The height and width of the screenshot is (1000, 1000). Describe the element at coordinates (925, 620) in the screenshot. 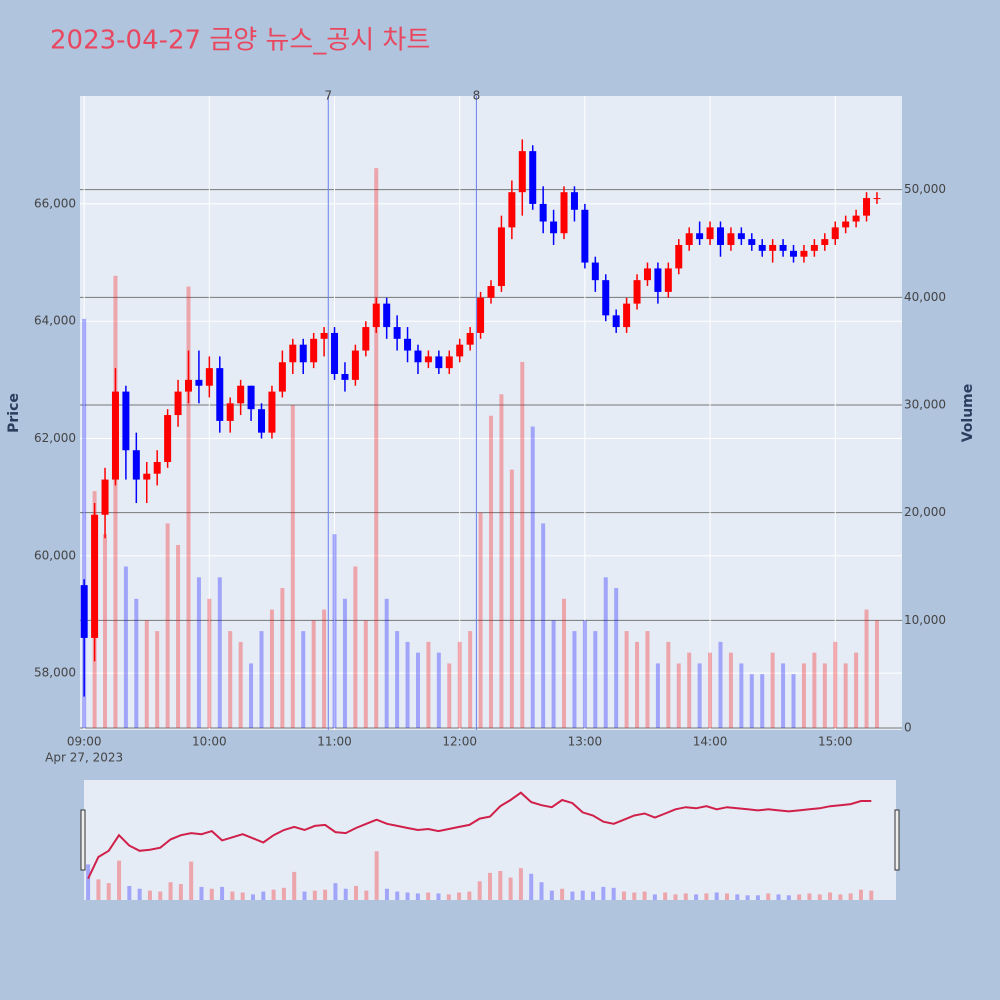

I see `y2-tick-label: 10,000` at that location.